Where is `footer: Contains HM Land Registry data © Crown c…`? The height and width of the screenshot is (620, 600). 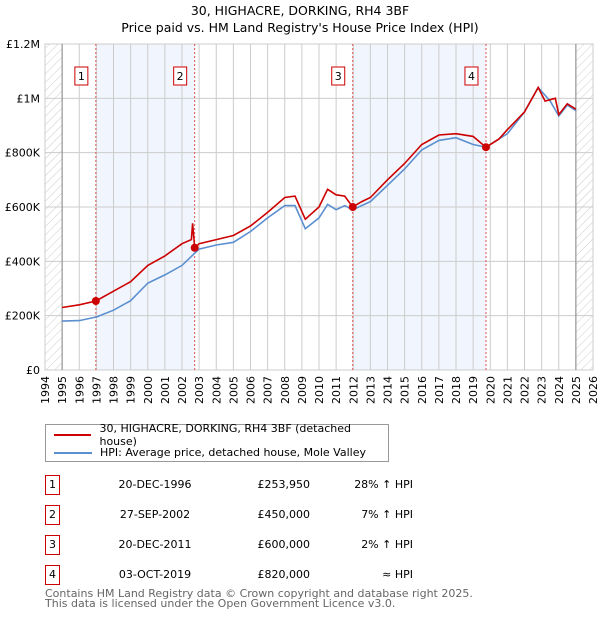
footer: Contains HM Land Registry data © Crown c… is located at coordinates (259, 598).